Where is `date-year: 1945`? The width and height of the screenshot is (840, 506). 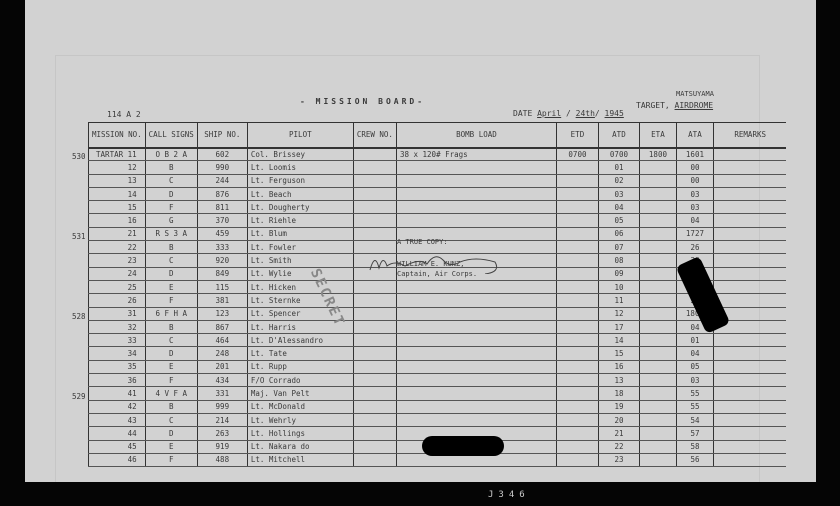
date-year: 1945 is located at coordinates (614, 113).